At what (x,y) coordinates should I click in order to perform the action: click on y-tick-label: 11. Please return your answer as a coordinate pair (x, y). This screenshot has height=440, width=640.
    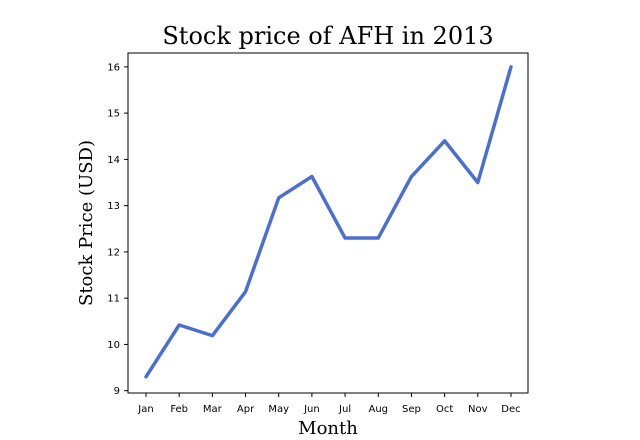
    Looking at the image, I should click on (113, 299).